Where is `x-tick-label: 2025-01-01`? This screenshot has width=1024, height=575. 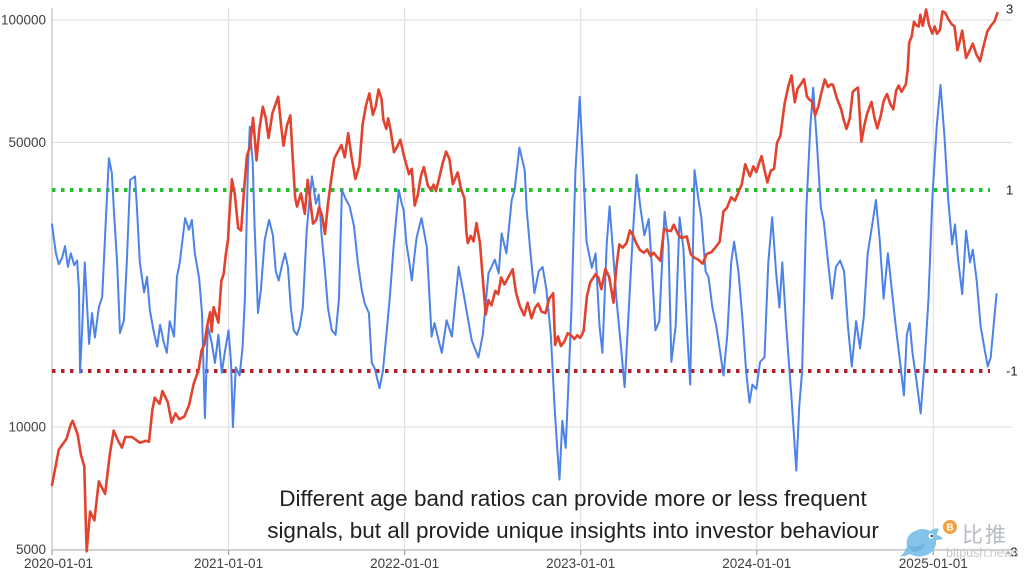
x-tick-label: 2025-01-01 is located at coordinates (933, 563).